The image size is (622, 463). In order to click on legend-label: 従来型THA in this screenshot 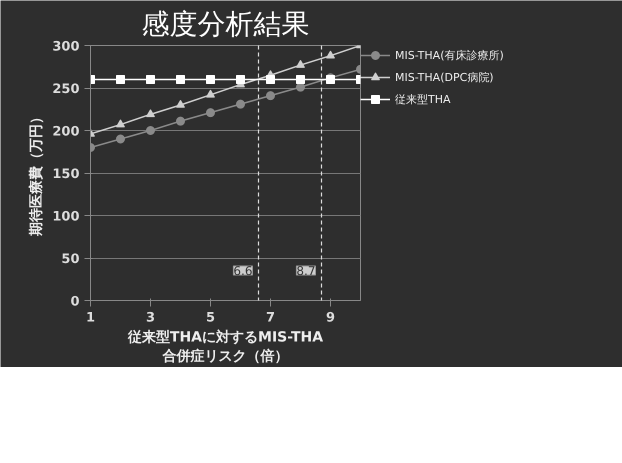, I will do `click(423, 99)`.